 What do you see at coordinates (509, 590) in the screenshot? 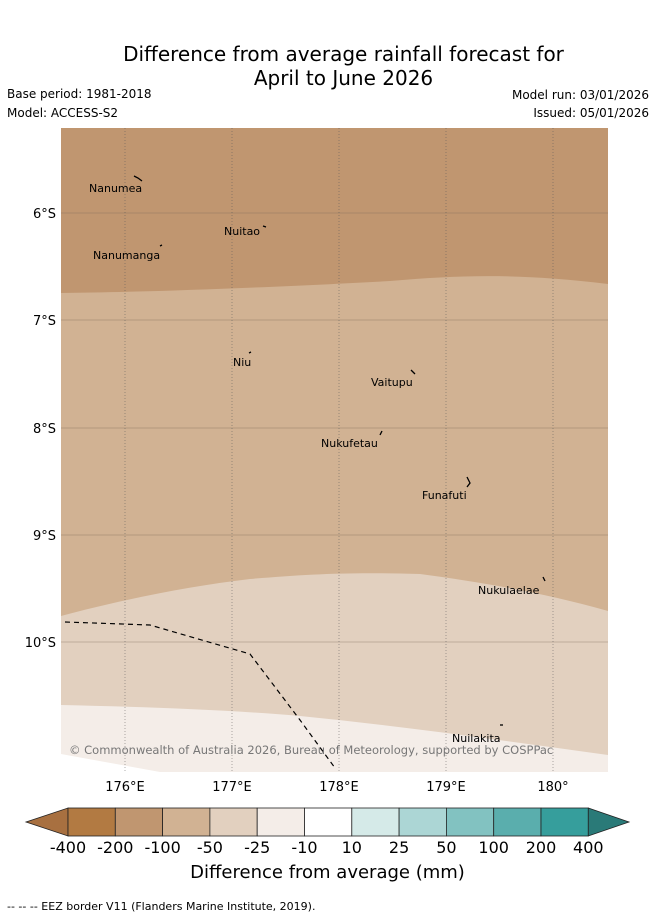
I see `place-label-nukulaelae: Nukulaelae` at bounding box center [509, 590].